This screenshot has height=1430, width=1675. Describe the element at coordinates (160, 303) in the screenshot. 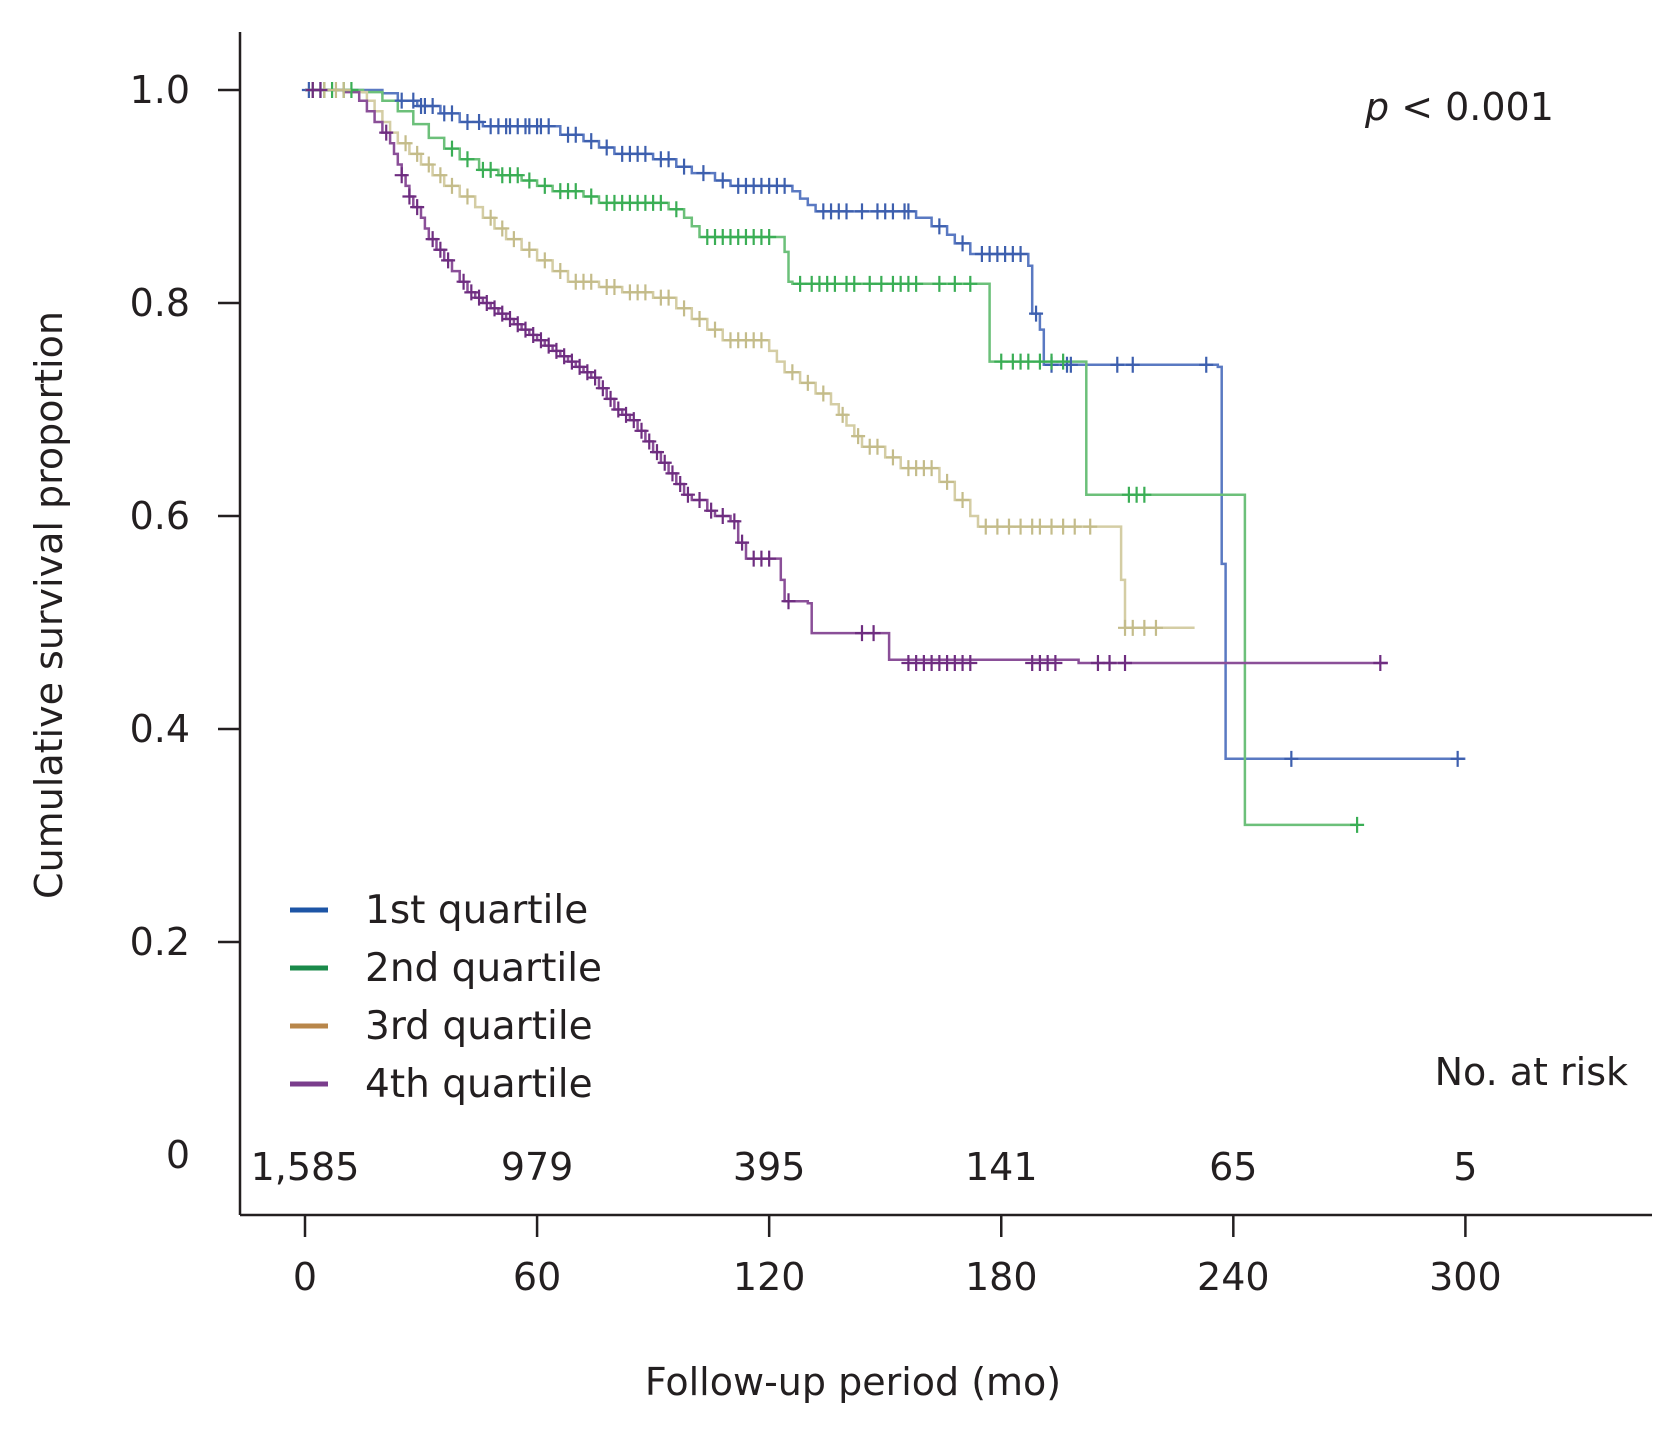

I see `y-tick-label: 0.8` at that location.